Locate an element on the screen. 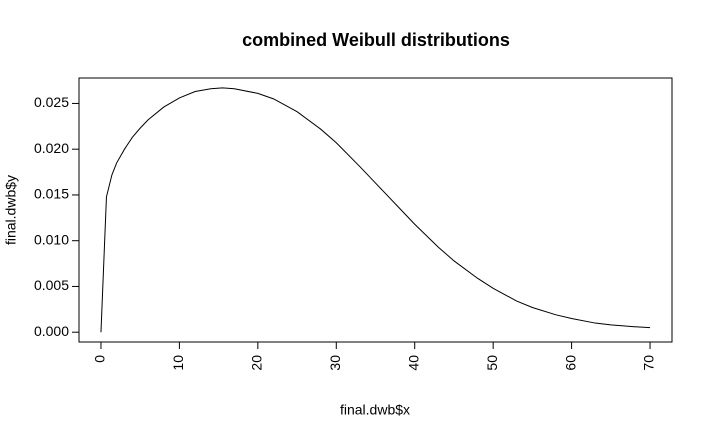  chart-title: combined Weibull distributions is located at coordinates (376, 40).